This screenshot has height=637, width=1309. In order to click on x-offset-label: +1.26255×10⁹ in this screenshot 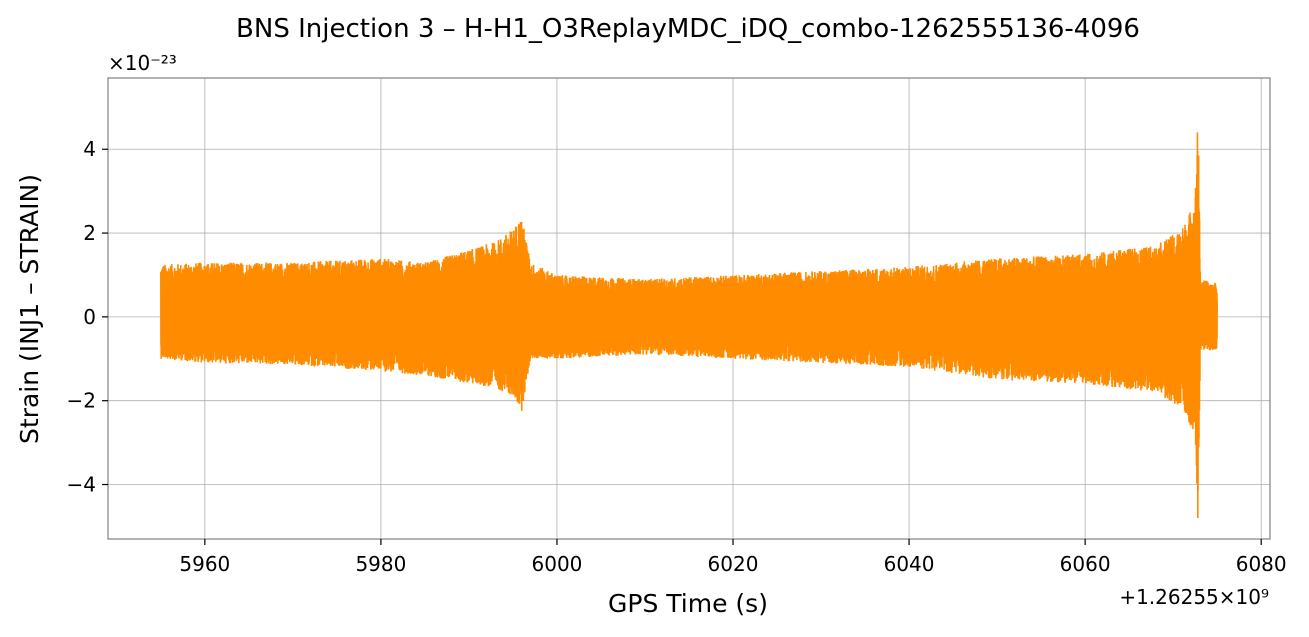, I will do `click(1194, 597)`.